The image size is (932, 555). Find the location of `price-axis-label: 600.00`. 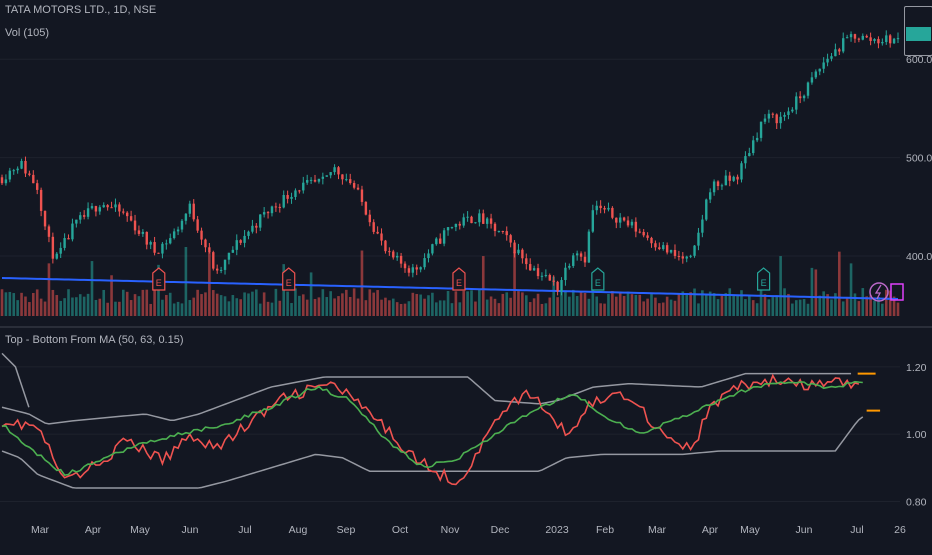

price-axis-label: 600.00 is located at coordinates (919, 60).